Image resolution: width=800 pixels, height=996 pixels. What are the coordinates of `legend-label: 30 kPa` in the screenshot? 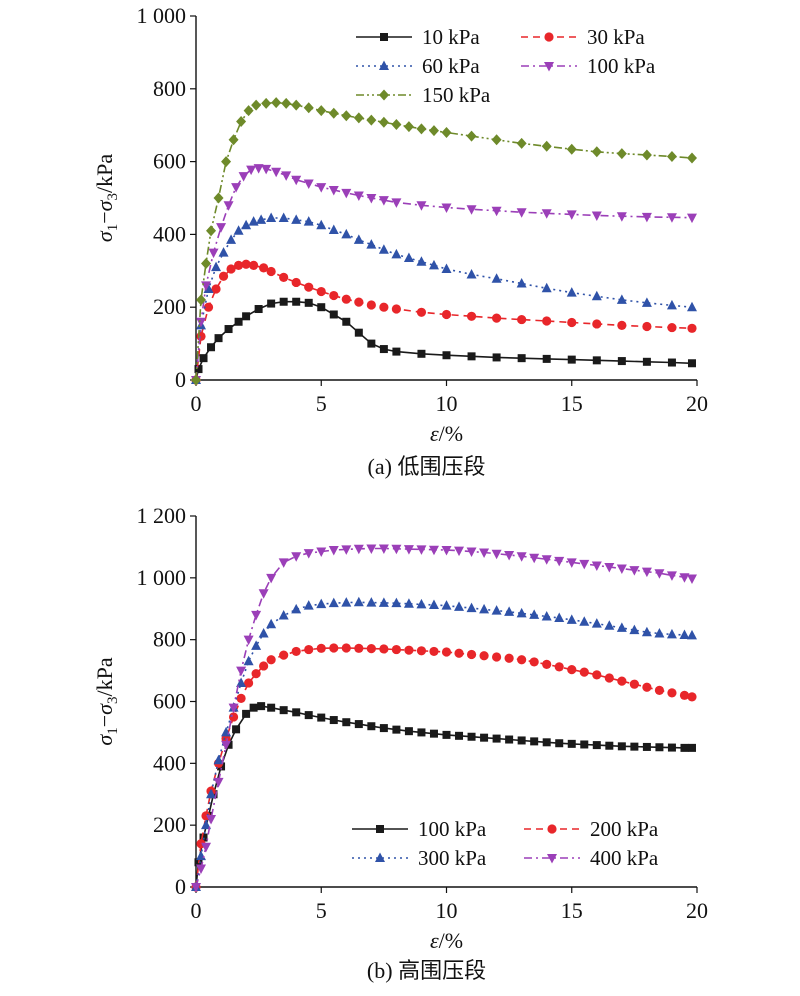 It's located at (616, 37).